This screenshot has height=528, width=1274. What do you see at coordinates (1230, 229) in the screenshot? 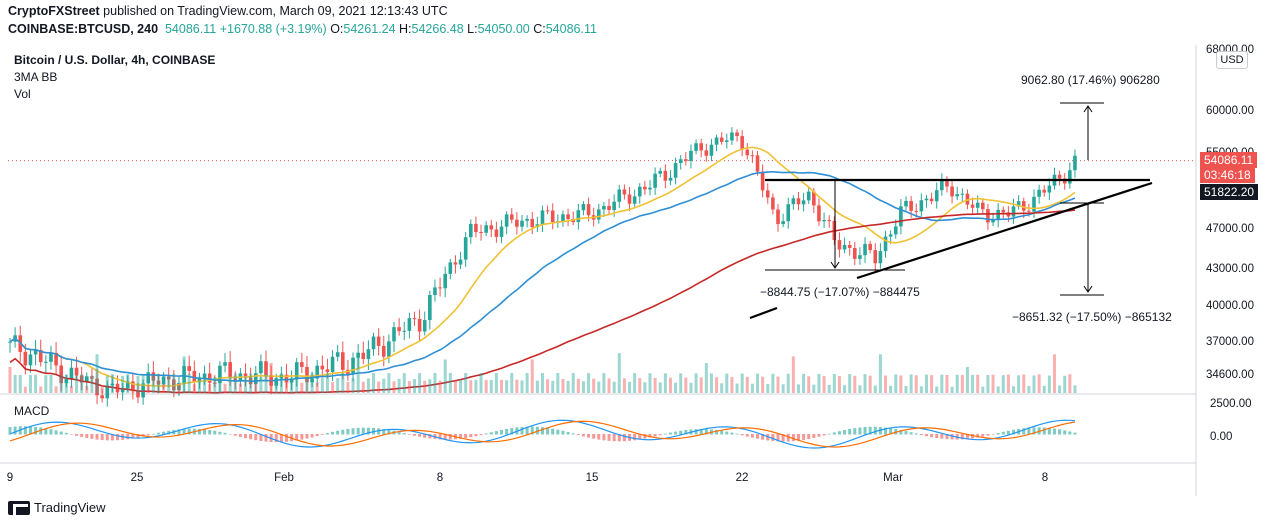
I see `price-axis-tick: 47000.00` at bounding box center [1230, 229].